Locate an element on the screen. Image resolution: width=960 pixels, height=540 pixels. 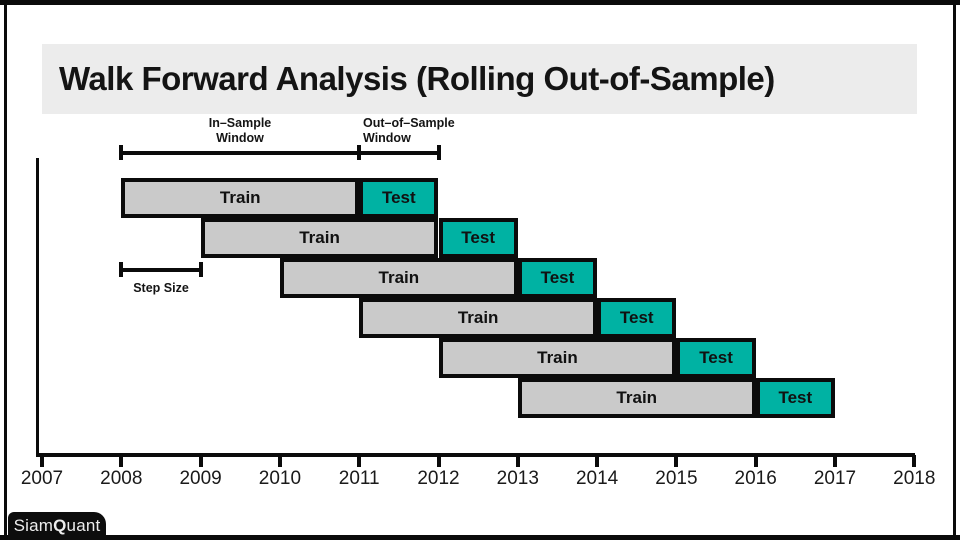
out-of-sample-window-label: Out–of–Sample Window is located at coordinates (409, 131).